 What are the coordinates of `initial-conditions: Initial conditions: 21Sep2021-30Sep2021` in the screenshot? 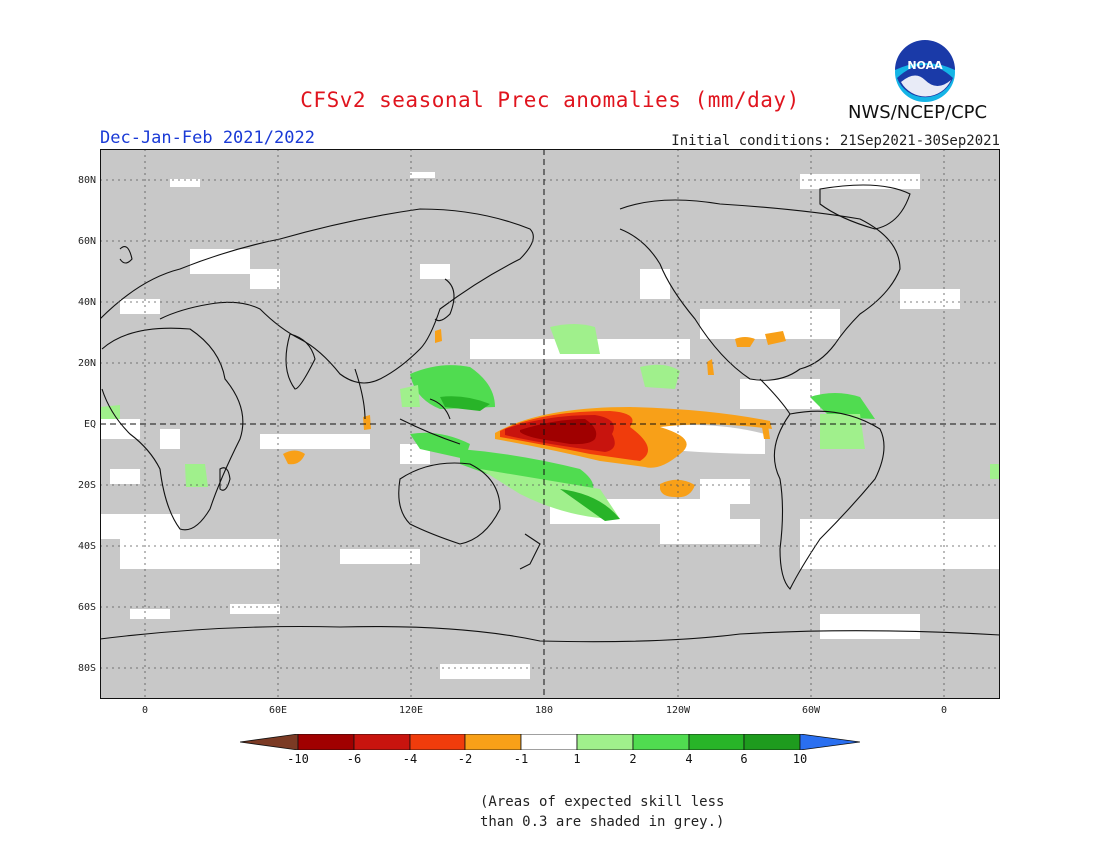 It's located at (835, 141).